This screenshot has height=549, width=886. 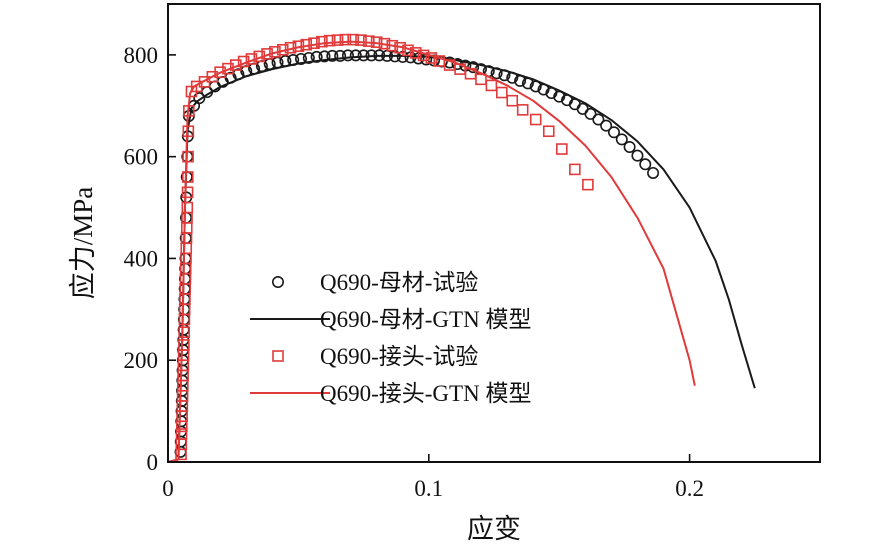 I want to click on y-tick-label: 400, so click(x=141, y=258).